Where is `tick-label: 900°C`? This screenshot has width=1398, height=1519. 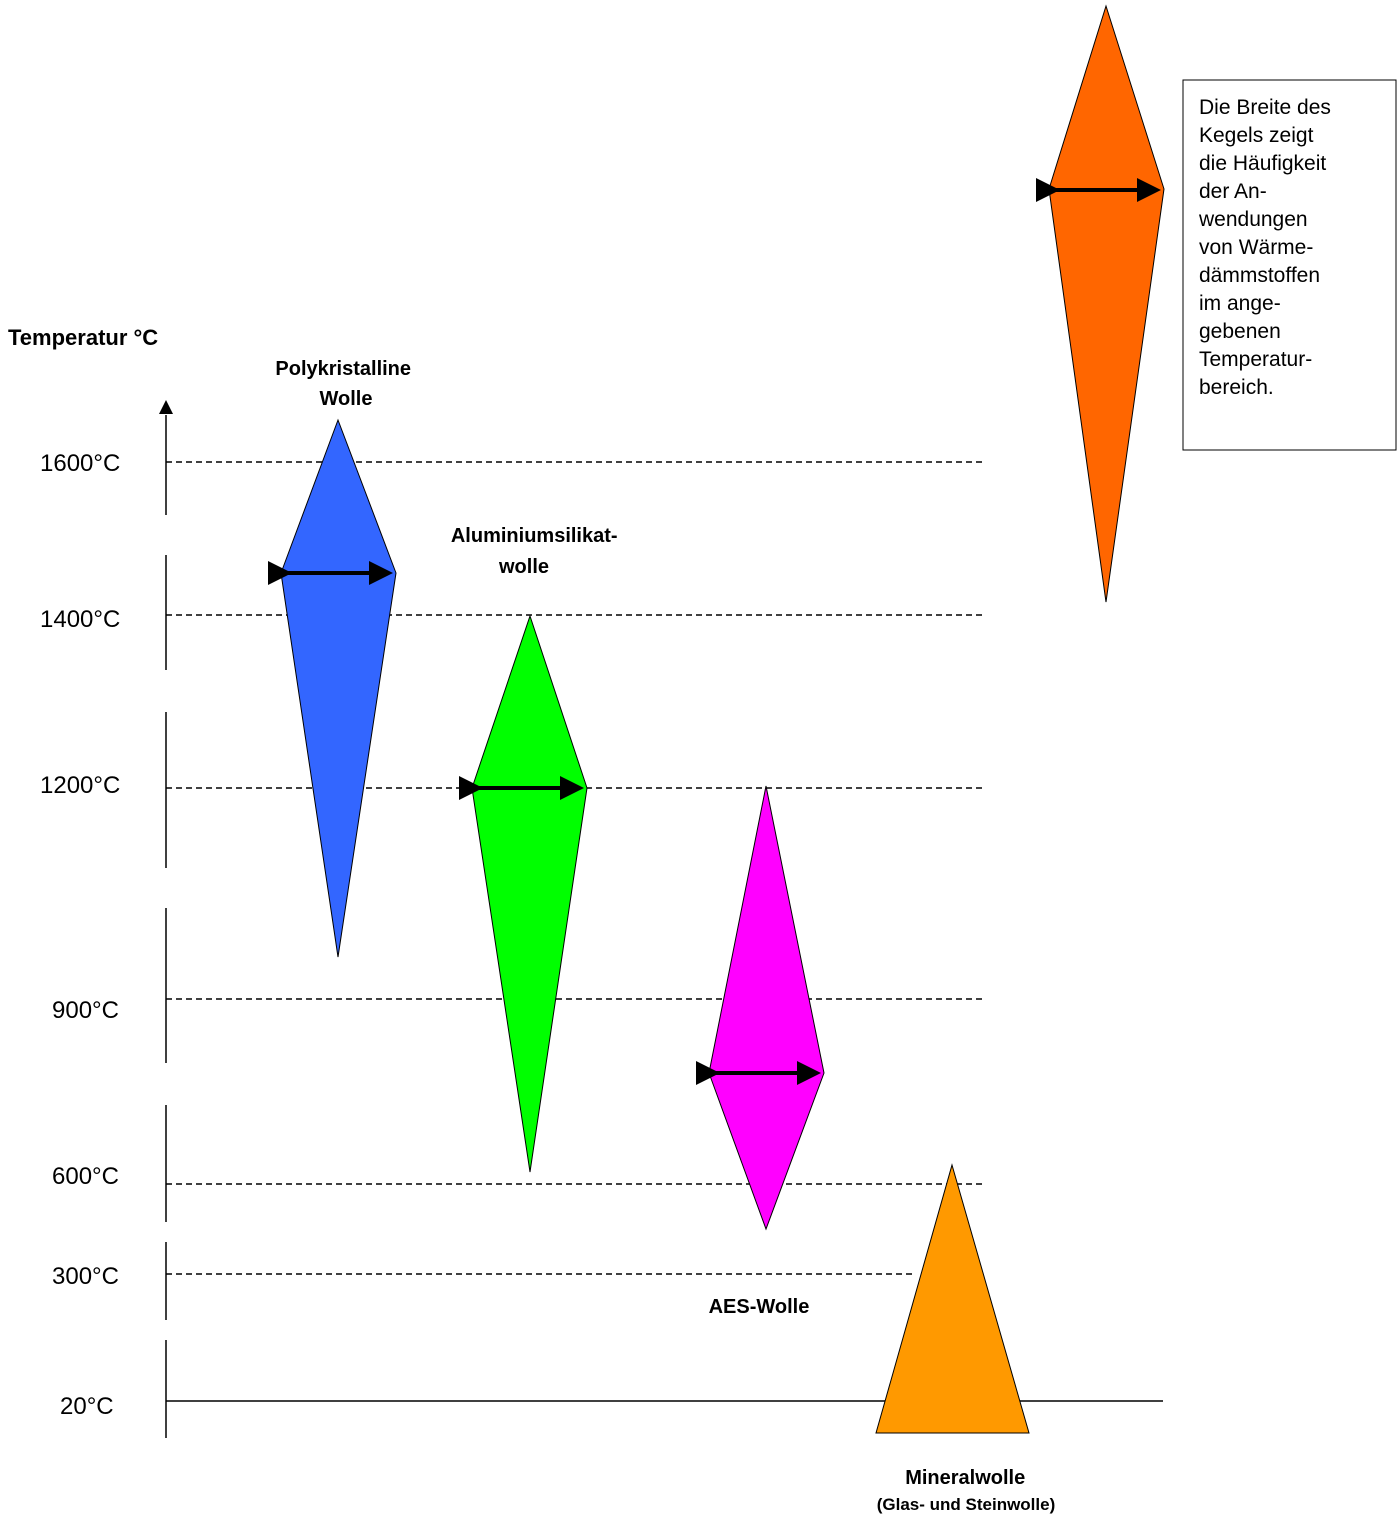
tick-label: 900°C is located at coordinates (85, 1010).